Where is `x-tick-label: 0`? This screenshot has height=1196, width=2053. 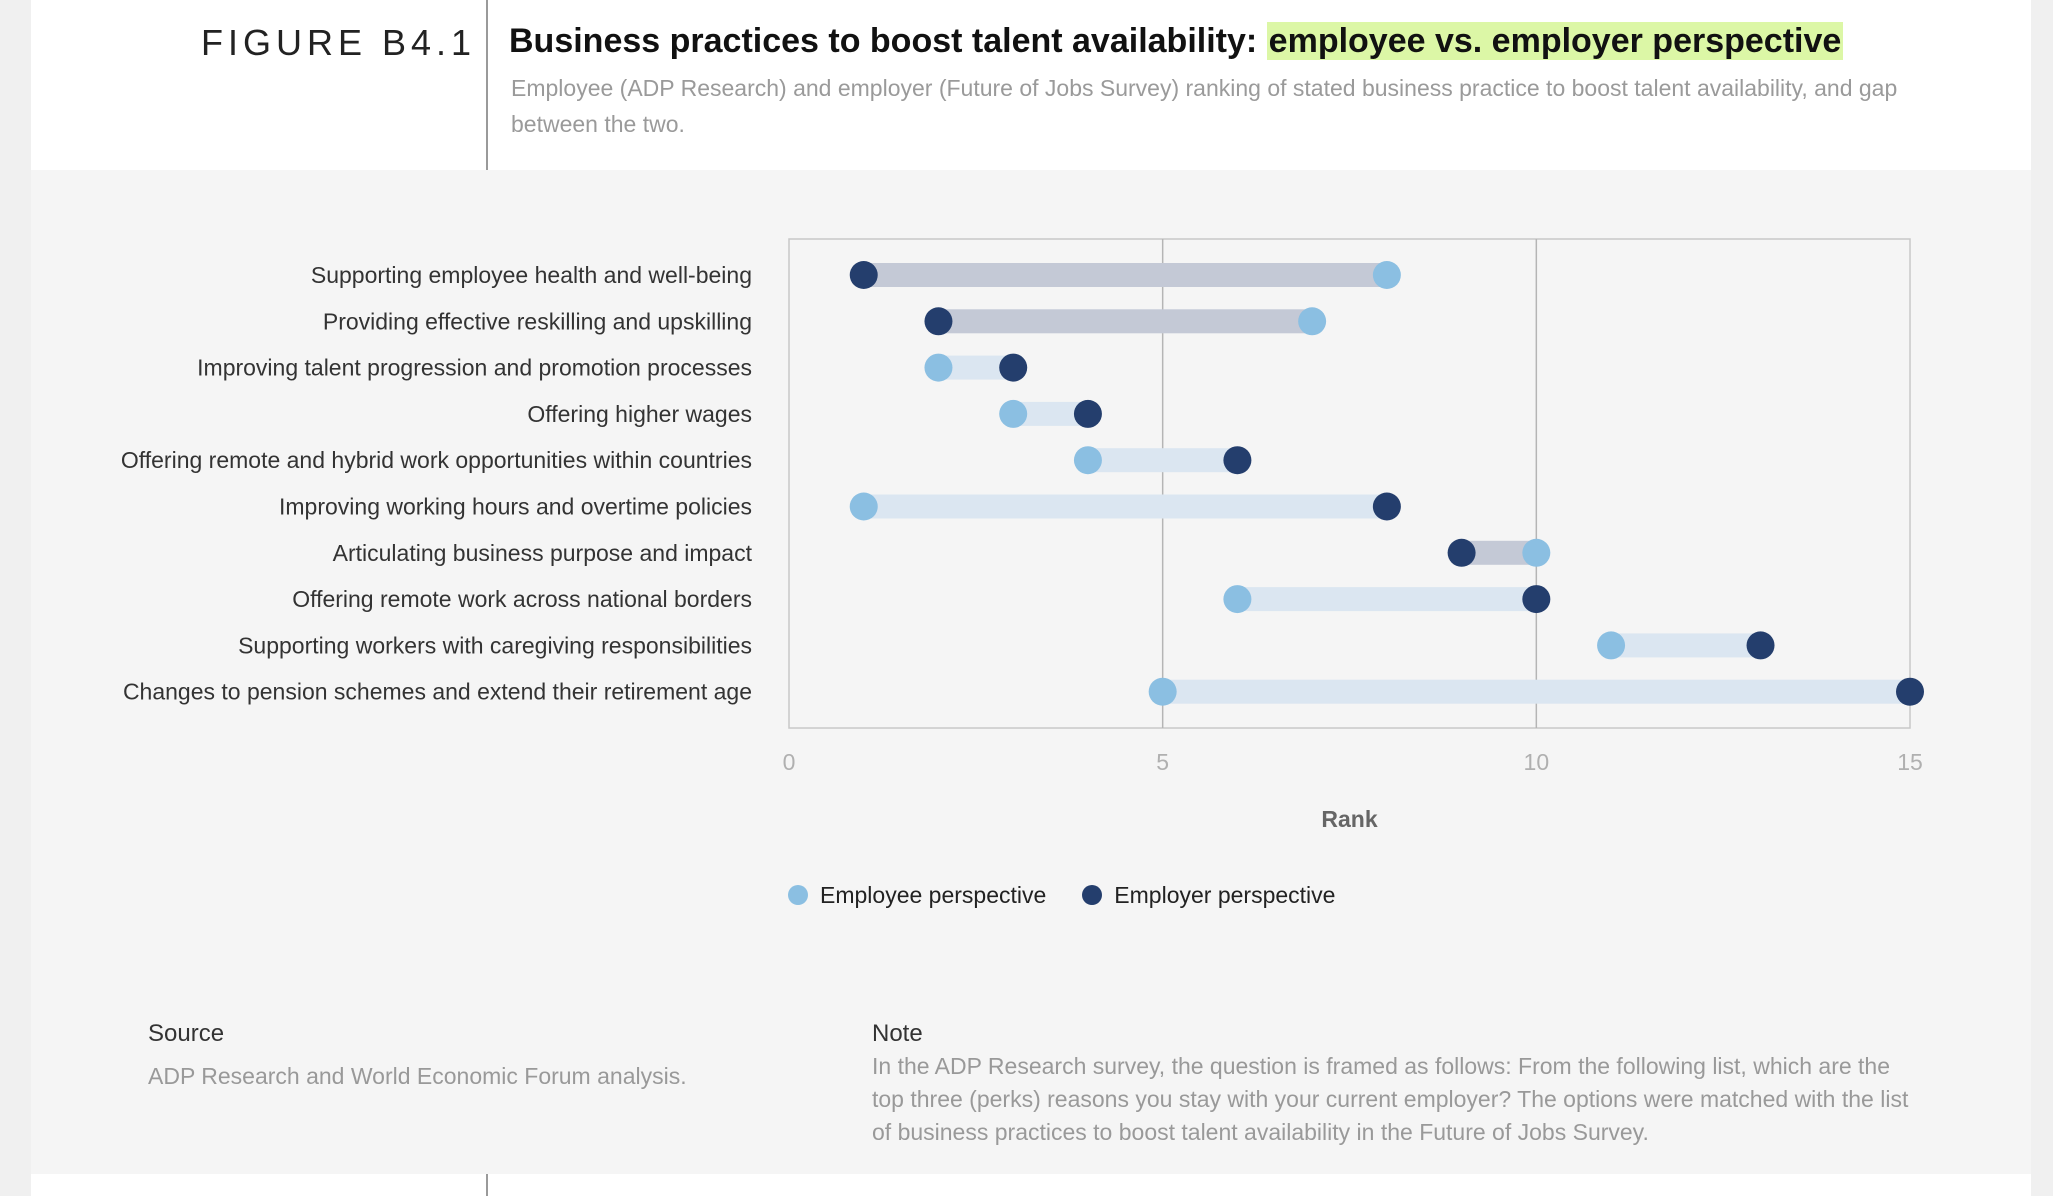
x-tick-label: 0 is located at coordinates (789, 762).